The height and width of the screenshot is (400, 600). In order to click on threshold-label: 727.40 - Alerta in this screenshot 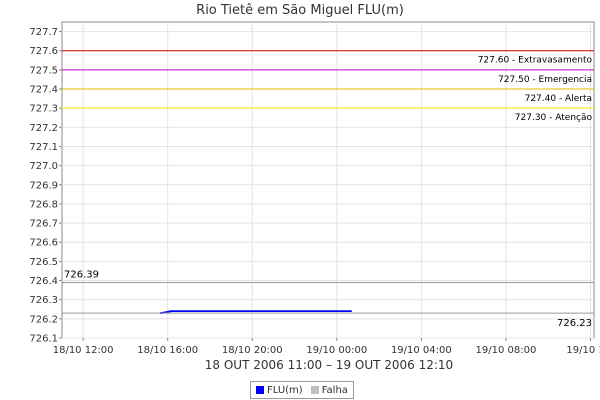, I will do `click(558, 99)`.